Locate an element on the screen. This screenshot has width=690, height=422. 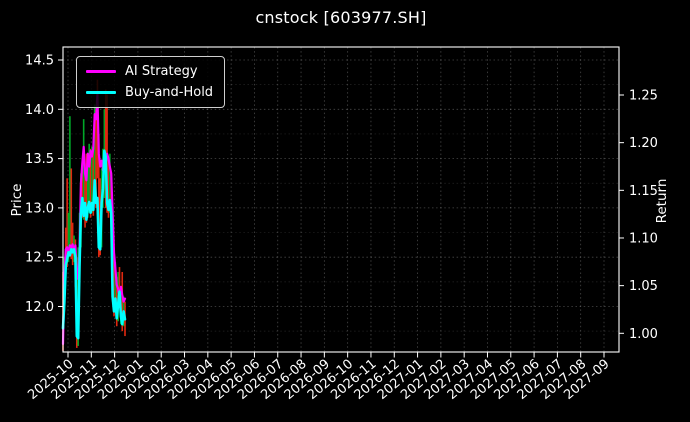
price-tick-label: 14.5 is located at coordinates (39, 61).